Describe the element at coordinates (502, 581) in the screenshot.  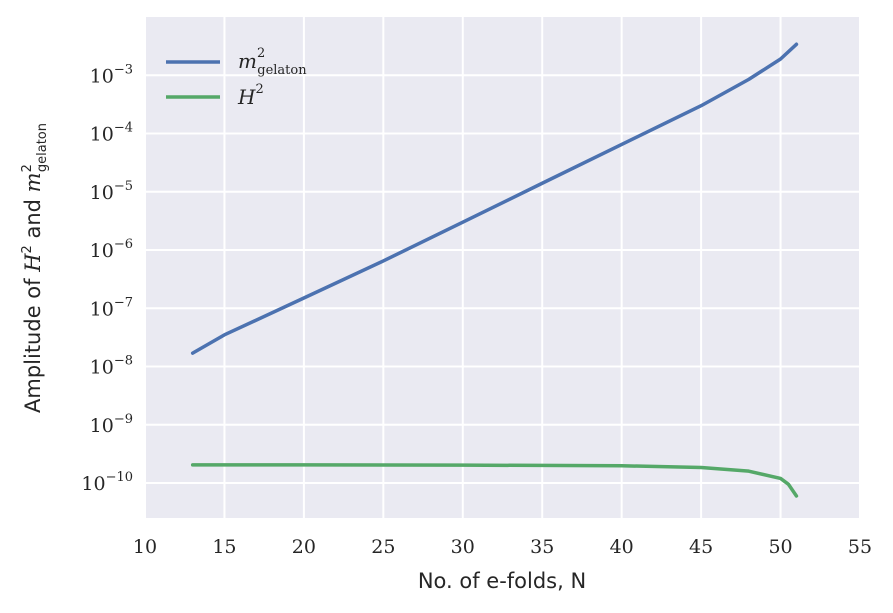
I see `x-axis-title: No. of e-folds, N` at that location.